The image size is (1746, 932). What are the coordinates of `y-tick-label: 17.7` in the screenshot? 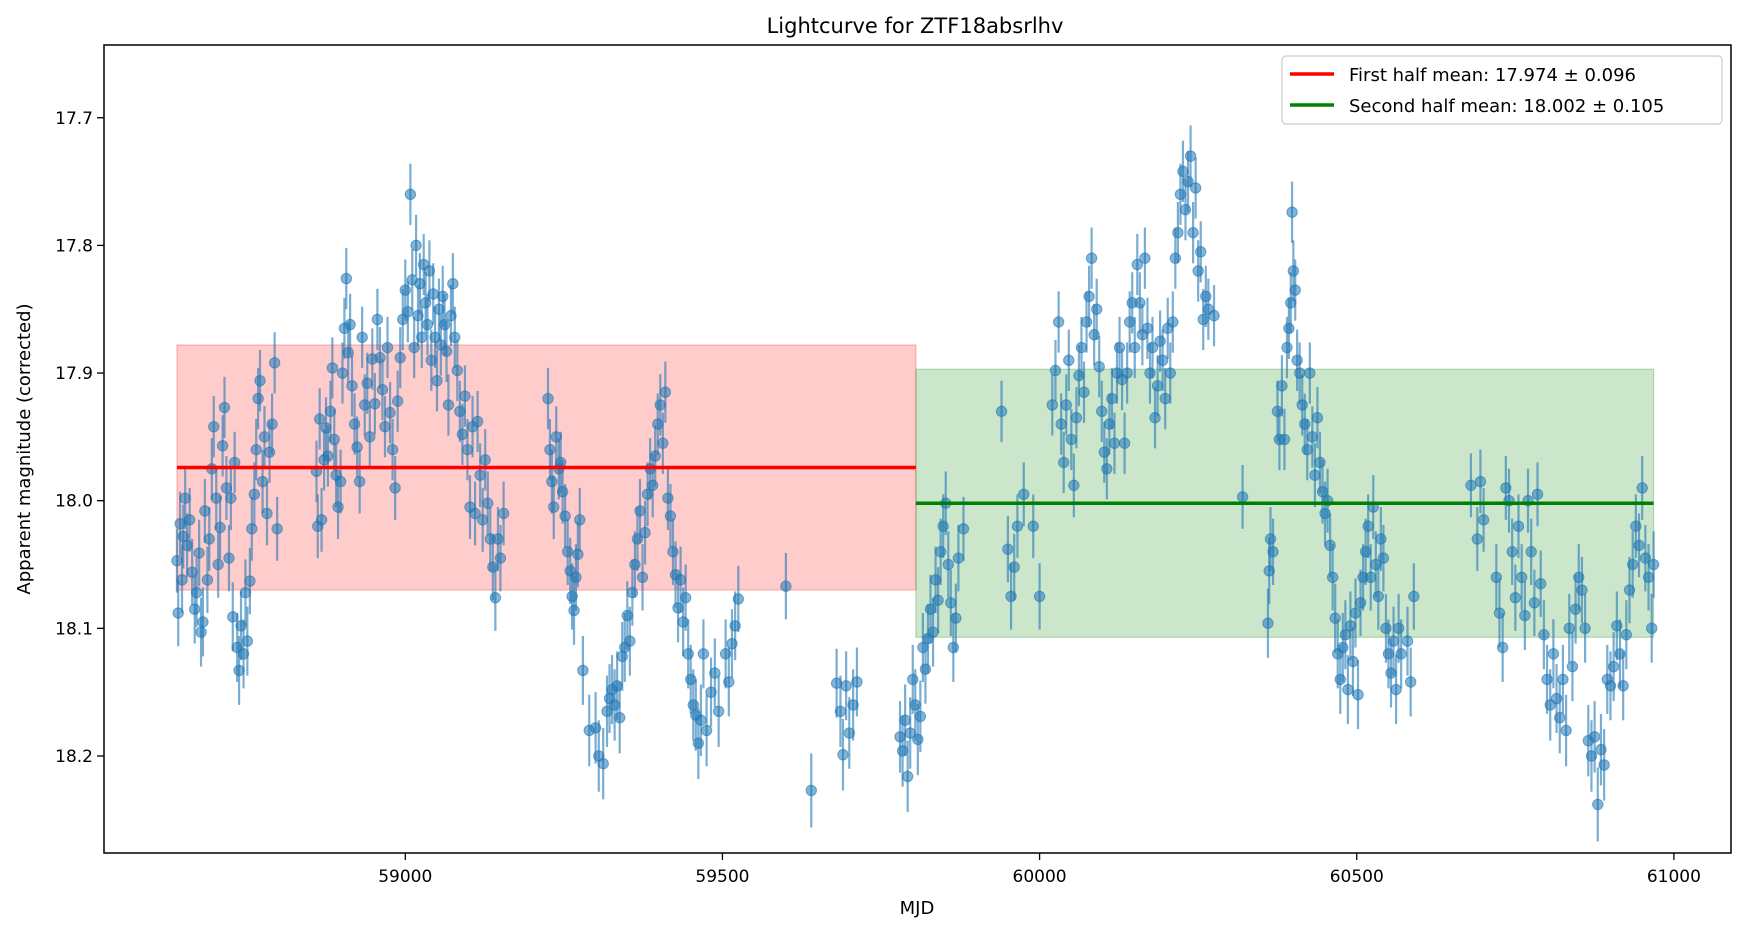 It's located at (74, 119).